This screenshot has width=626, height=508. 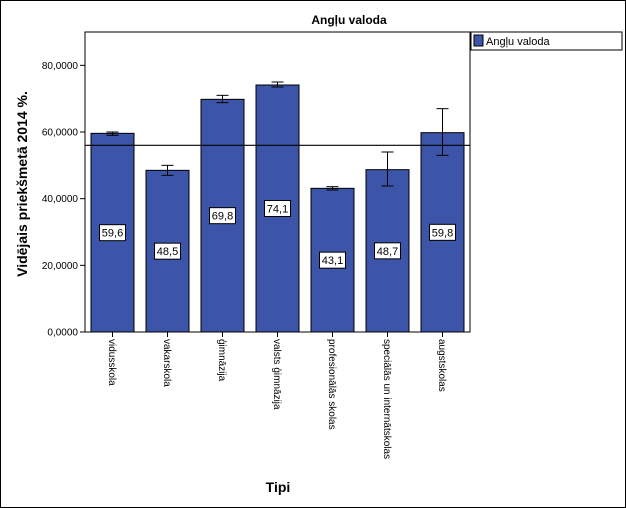 I want to click on y-axis: 0,0000 20,0000 40,0000 60,0000 80,0000, so click(x=63, y=200).